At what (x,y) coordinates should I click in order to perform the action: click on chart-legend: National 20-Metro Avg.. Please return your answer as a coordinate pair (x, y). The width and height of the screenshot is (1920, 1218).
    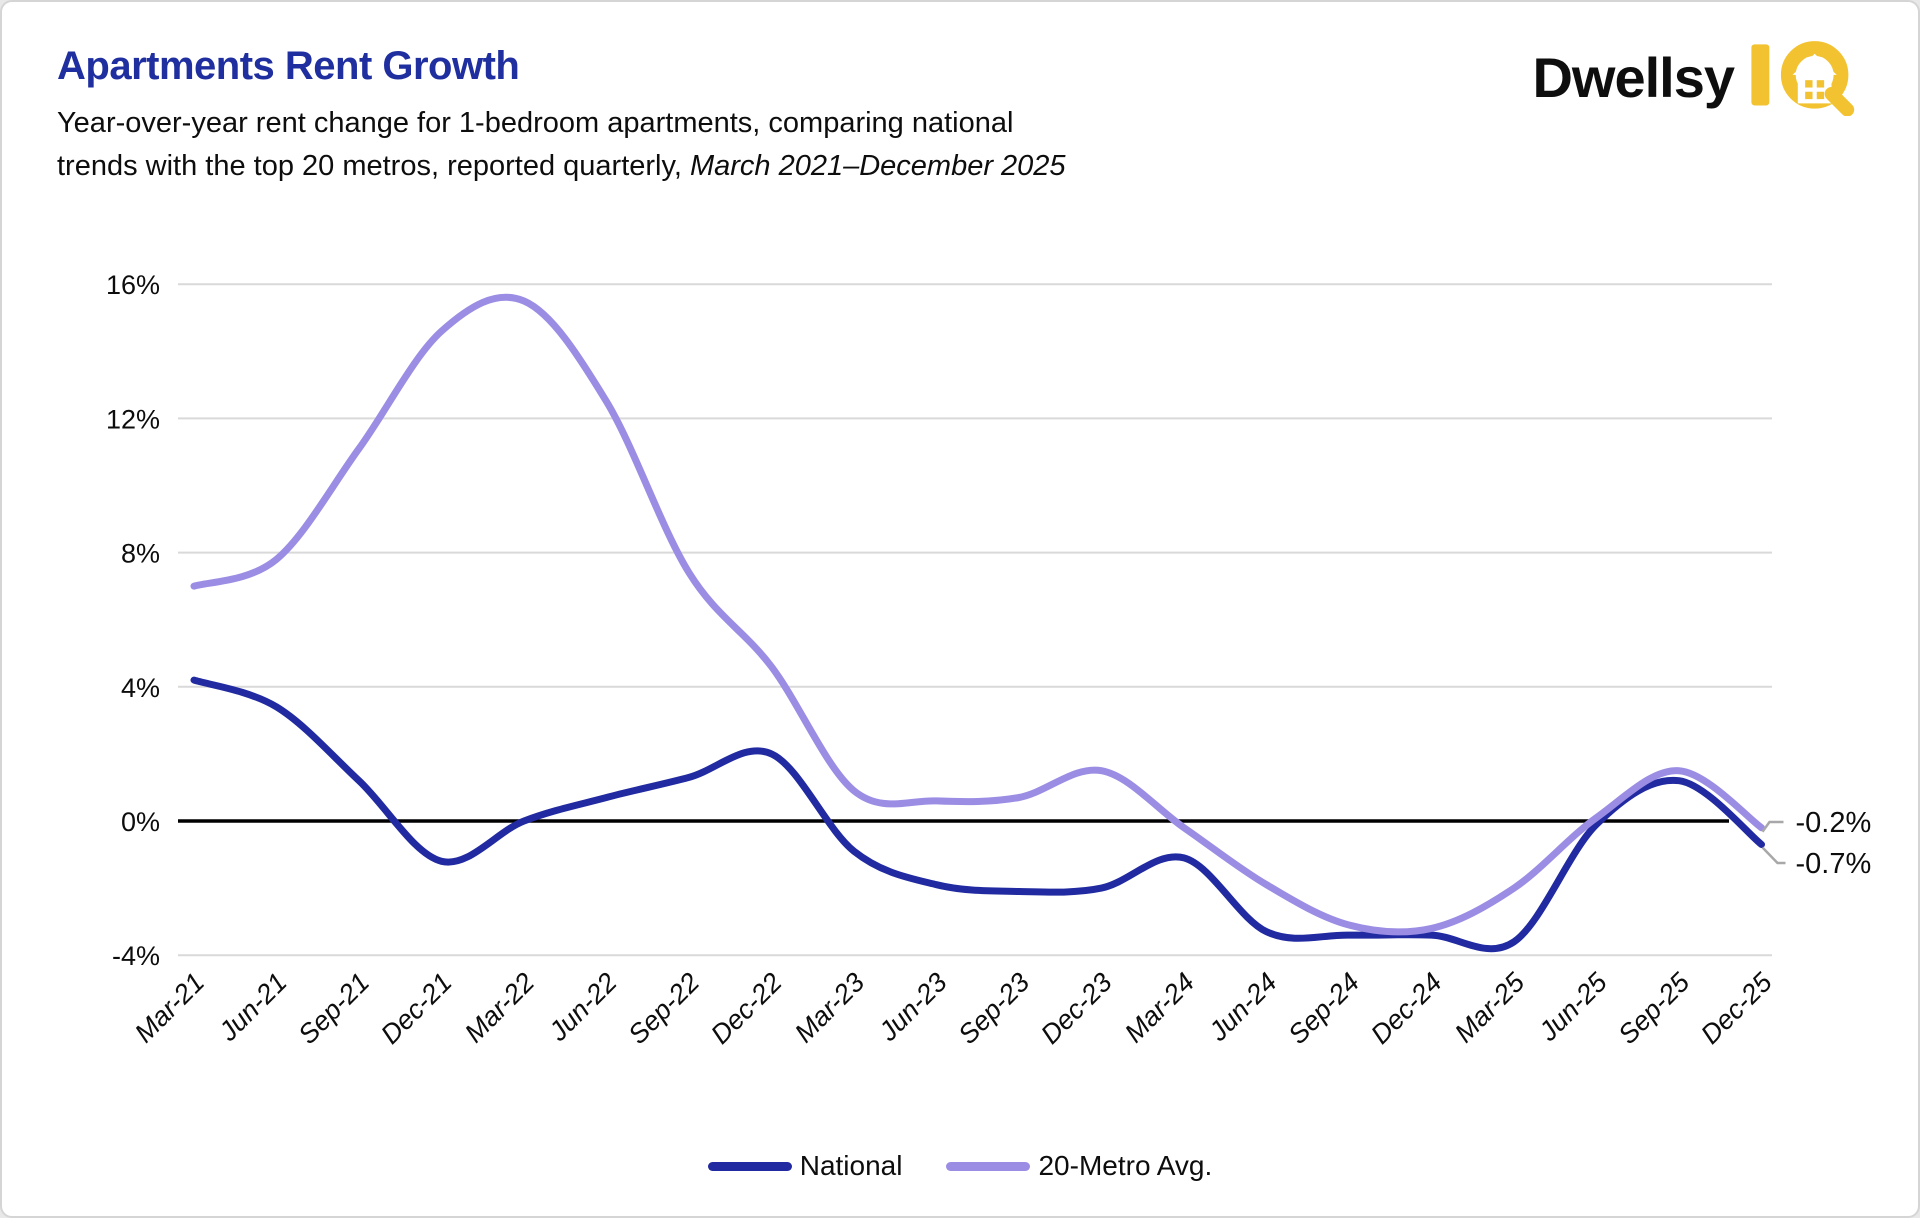
    Looking at the image, I should click on (960, 1166).